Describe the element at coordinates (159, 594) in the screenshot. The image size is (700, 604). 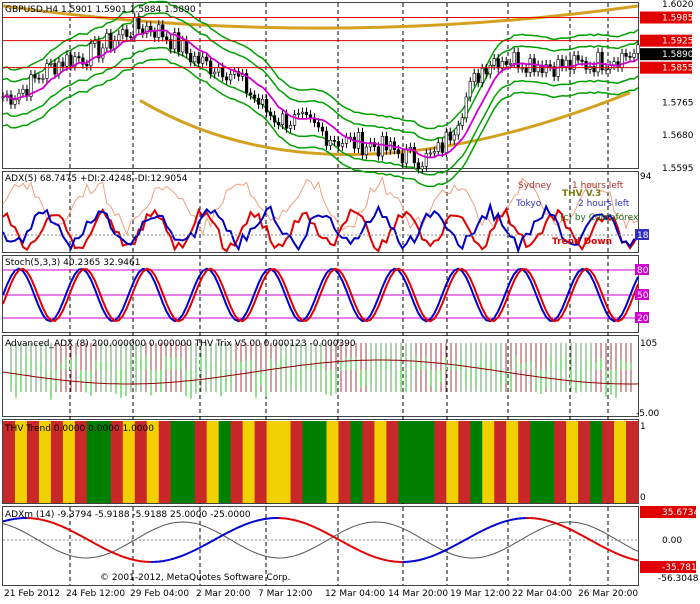
I see `time-tick: 29 Feb 04:00` at that location.